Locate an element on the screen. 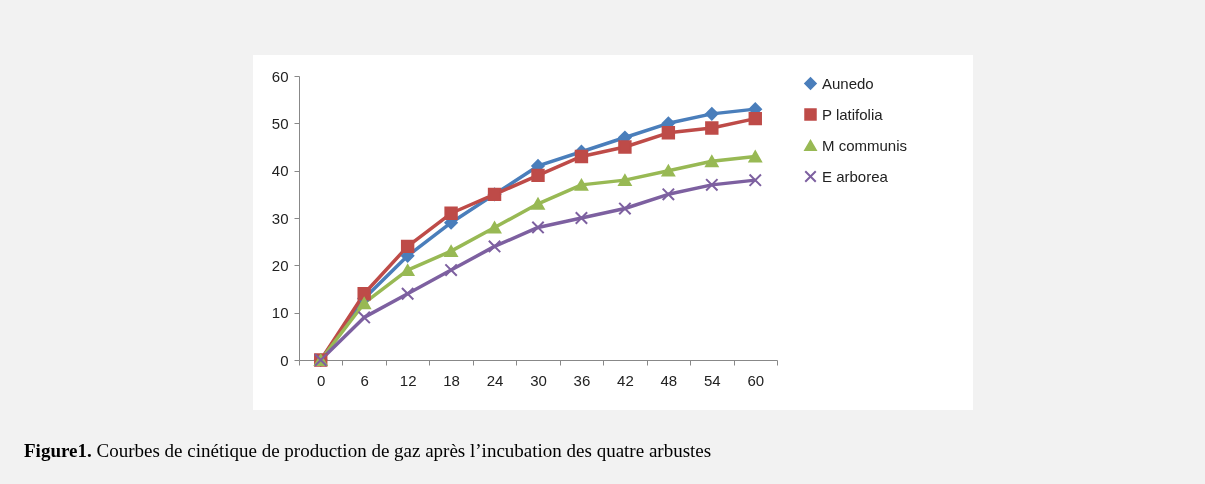 This screenshot has height=484, width=1205. x-tick-label: 30 is located at coordinates (538, 380).